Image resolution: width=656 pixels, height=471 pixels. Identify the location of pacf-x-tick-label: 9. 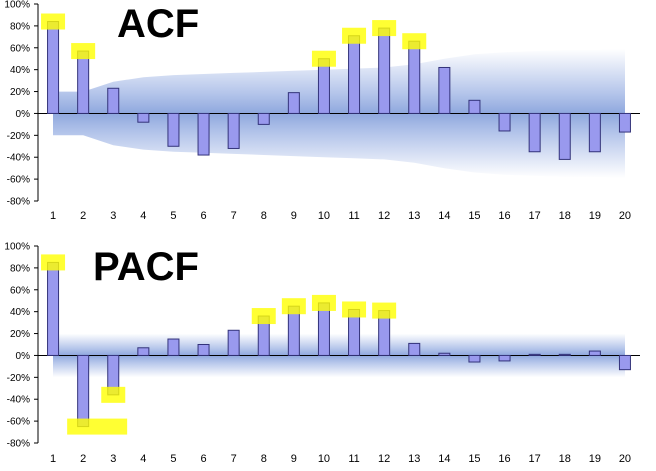
(294, 459).